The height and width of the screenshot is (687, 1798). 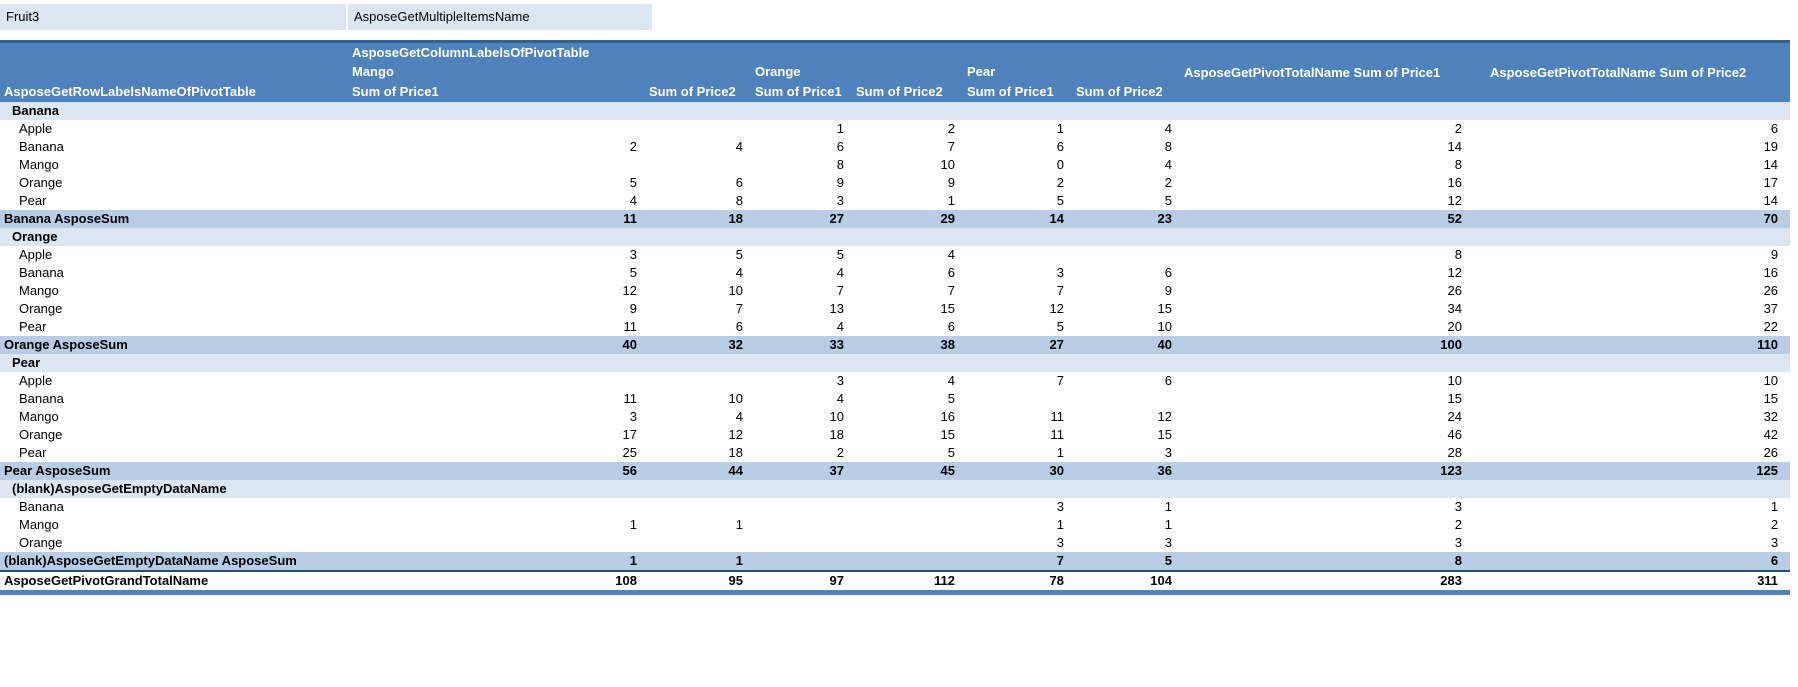 What do you see at coordinates (174, 344) in the screenshot?
I see `row-label: Orange AsposeSum` at bounding box center [174, 344].